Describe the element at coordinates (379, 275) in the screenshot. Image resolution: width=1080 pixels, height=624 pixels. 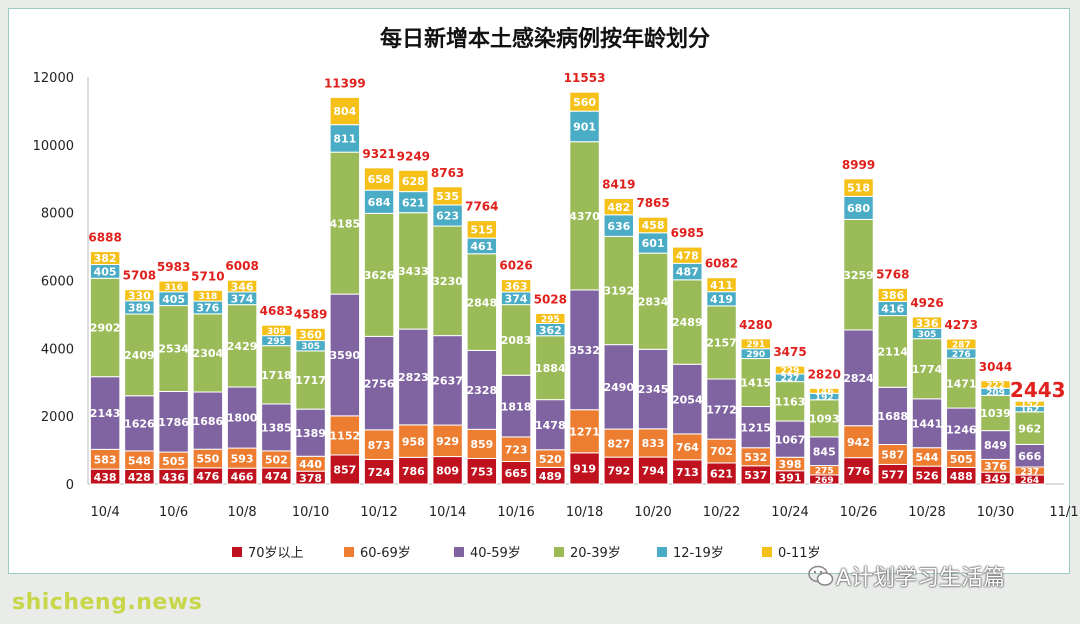
I see `data-label: 3626` at that location.